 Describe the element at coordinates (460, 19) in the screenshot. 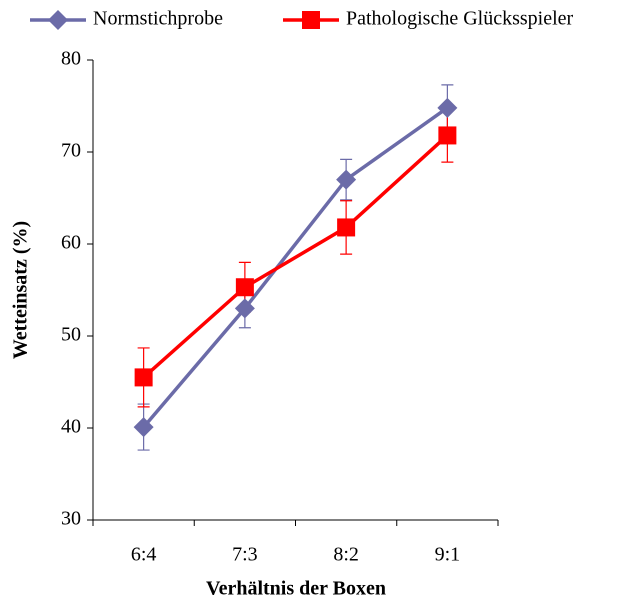

I see `legend-label: Pathologische Glücksspieler` at that location.